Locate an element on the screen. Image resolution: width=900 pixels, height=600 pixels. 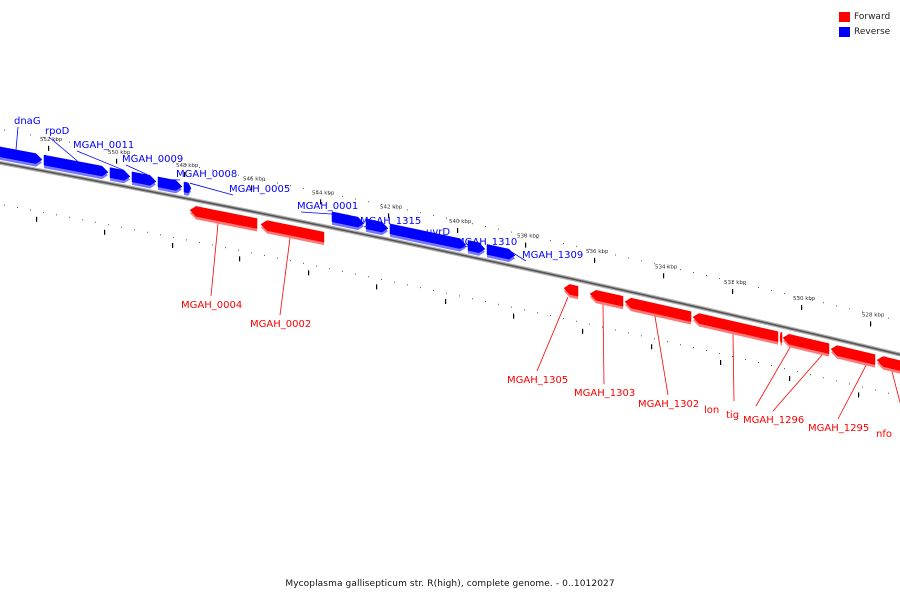
gene-label: MGAH_0002 is located at coordinates (280, 324).